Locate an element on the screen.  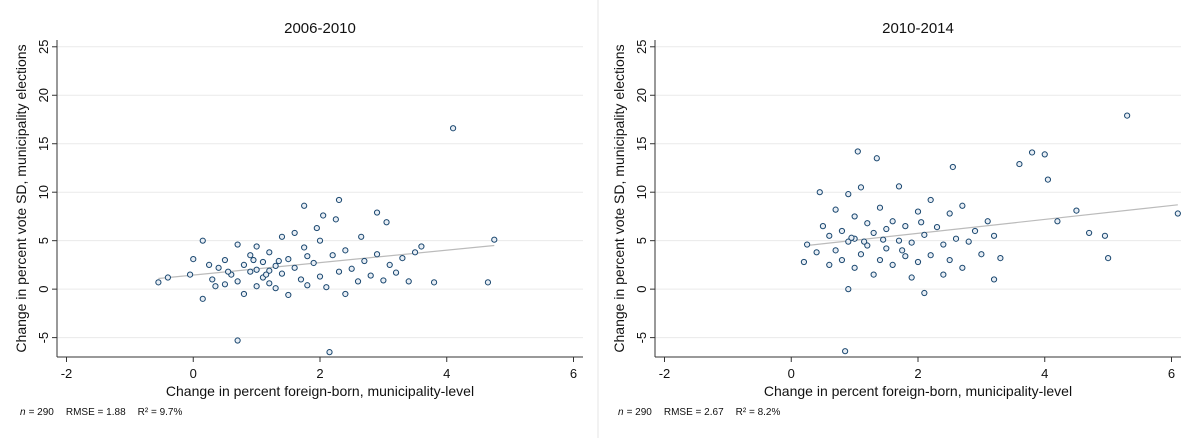
y-tick-label: 15 is located at coordinates (43, 143).